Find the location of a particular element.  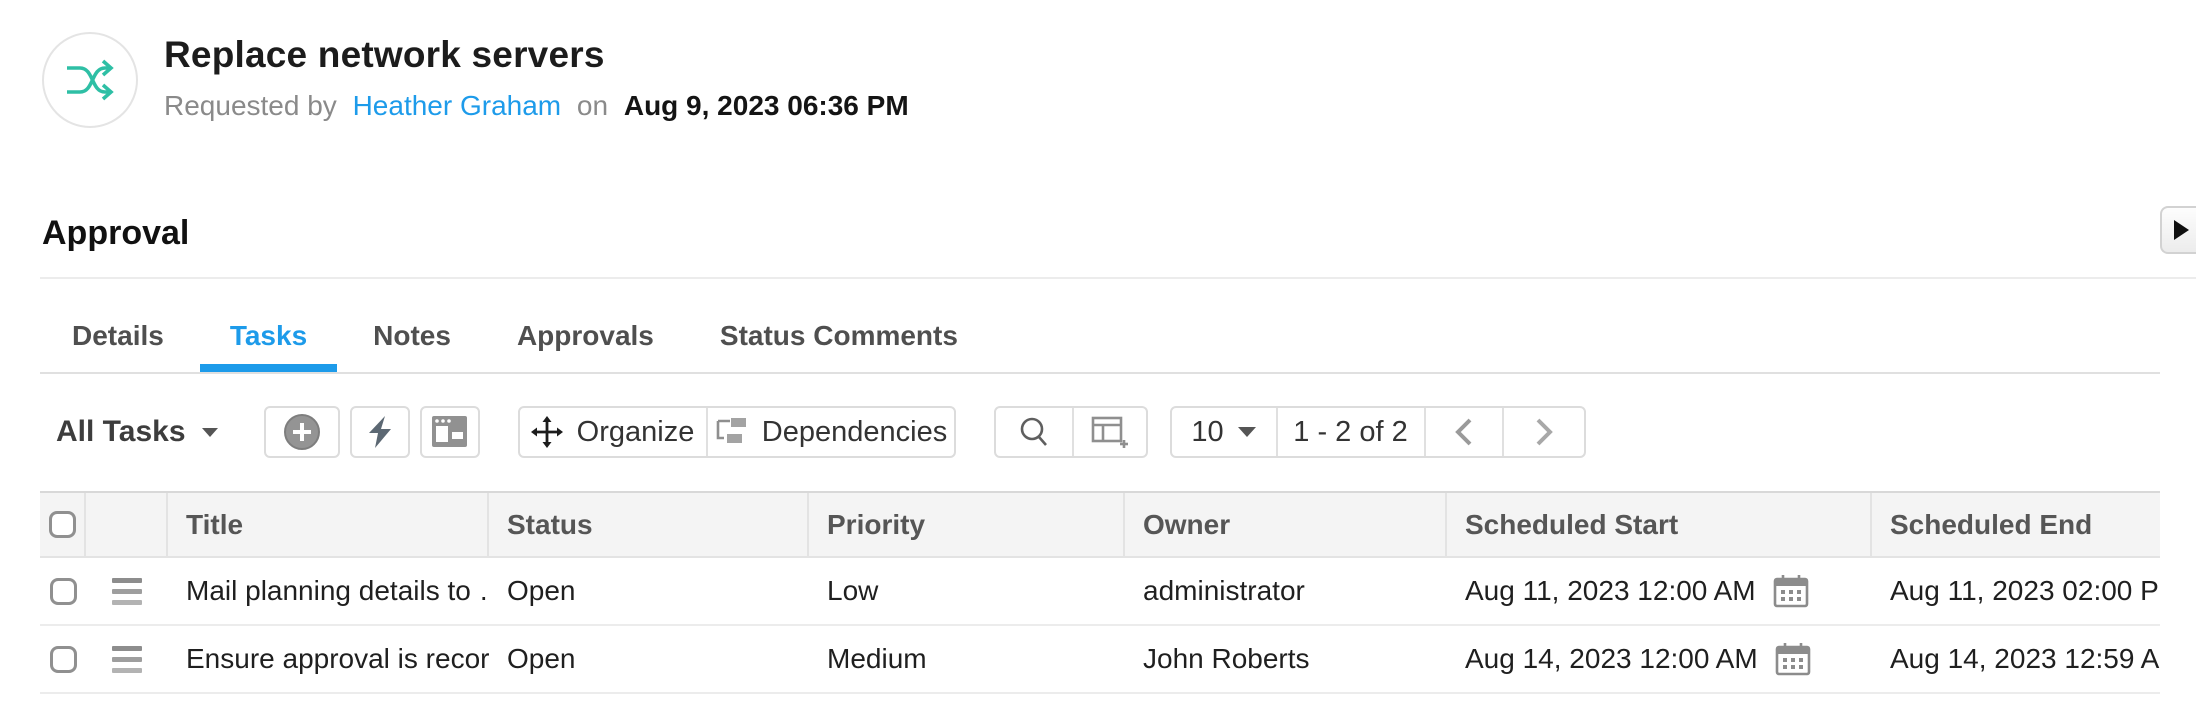

scheduled-start-value: Aug 14, 2023 12:00 AM is located at coordinates (1611, 658).